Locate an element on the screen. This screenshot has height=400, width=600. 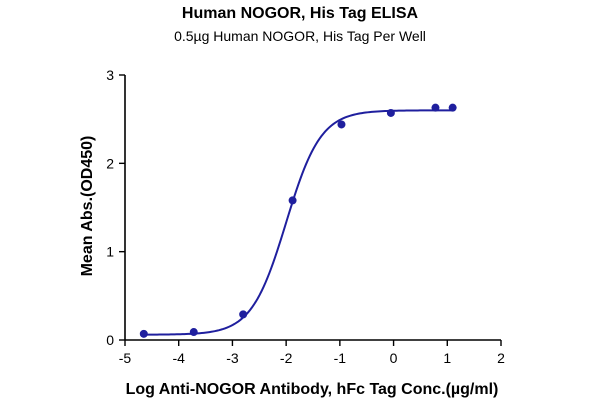
chart-subtitle: 0.5µg Human NOGOR, His Tag Per Well is located at coordinates (300, 36).